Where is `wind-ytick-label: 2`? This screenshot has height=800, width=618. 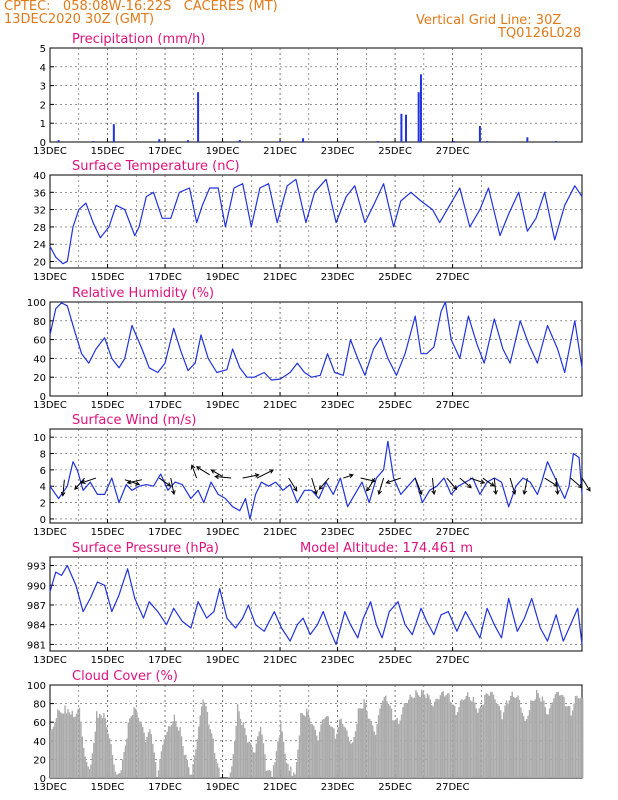
wind-ytick-label: 2 is located at coordinates (43, 504).